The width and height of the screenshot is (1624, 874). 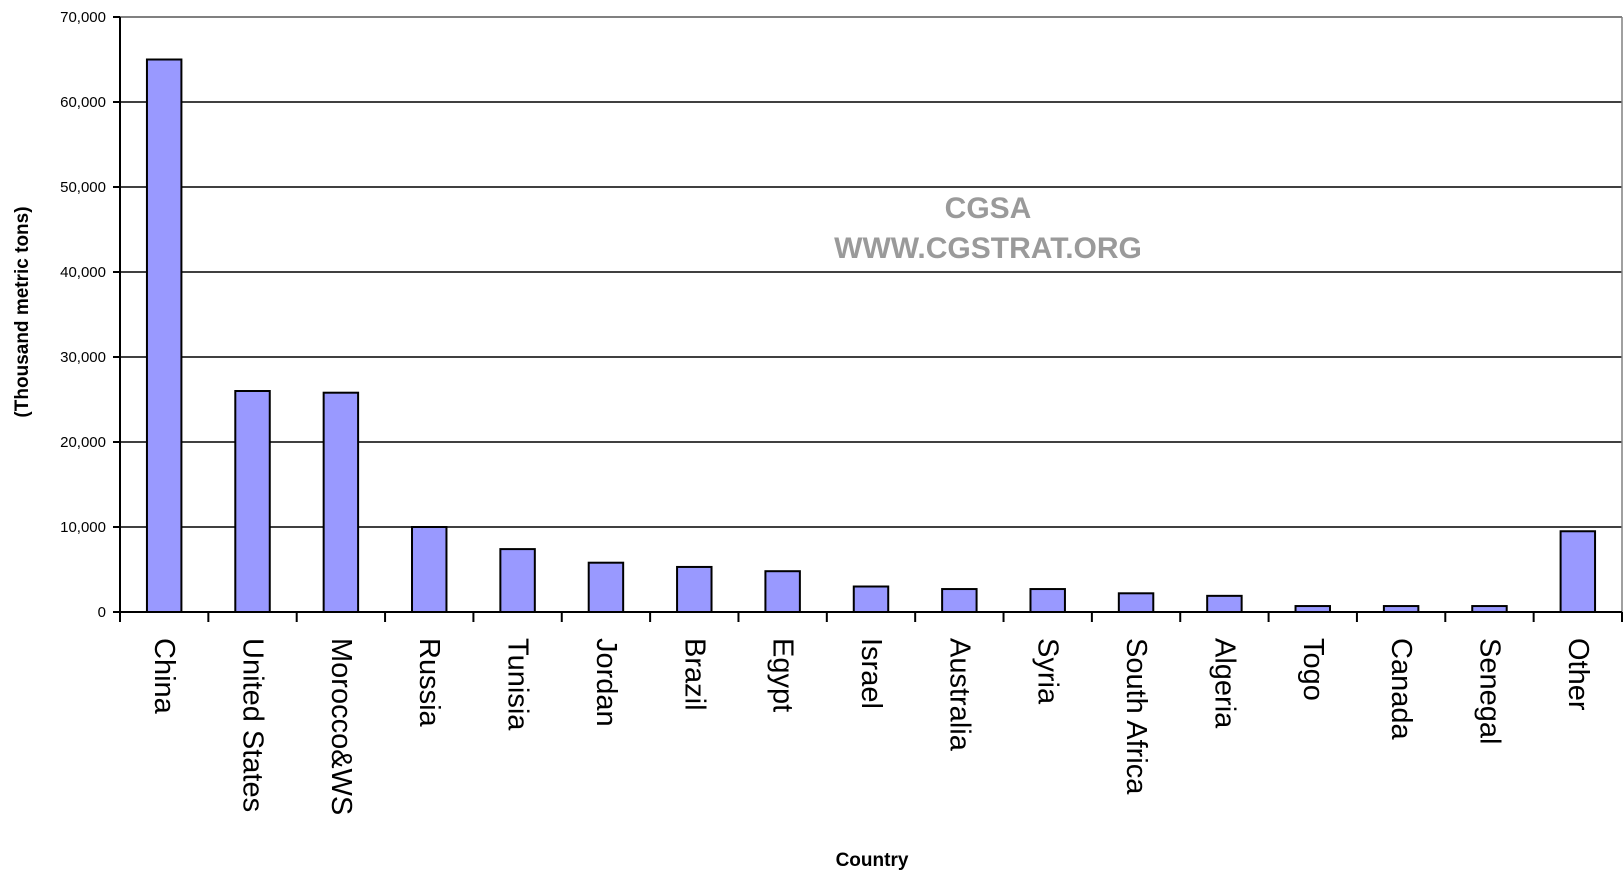 What do you see at coordinates (1136, 716) in the screenshot?
I see `x-tick-label: South Africa` at bounding box center [1136, 716].